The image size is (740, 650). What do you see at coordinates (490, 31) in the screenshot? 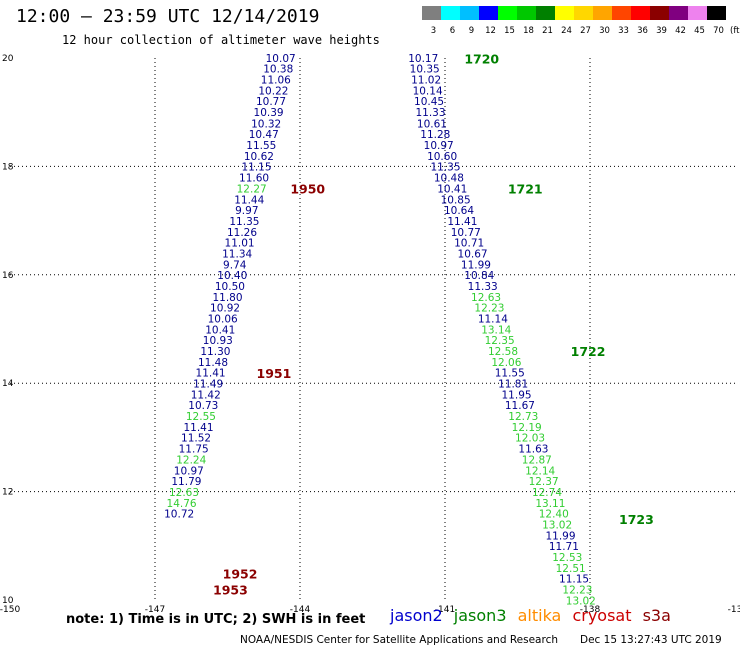
I see `scale-label: 12` at bounding box center [490, 31].